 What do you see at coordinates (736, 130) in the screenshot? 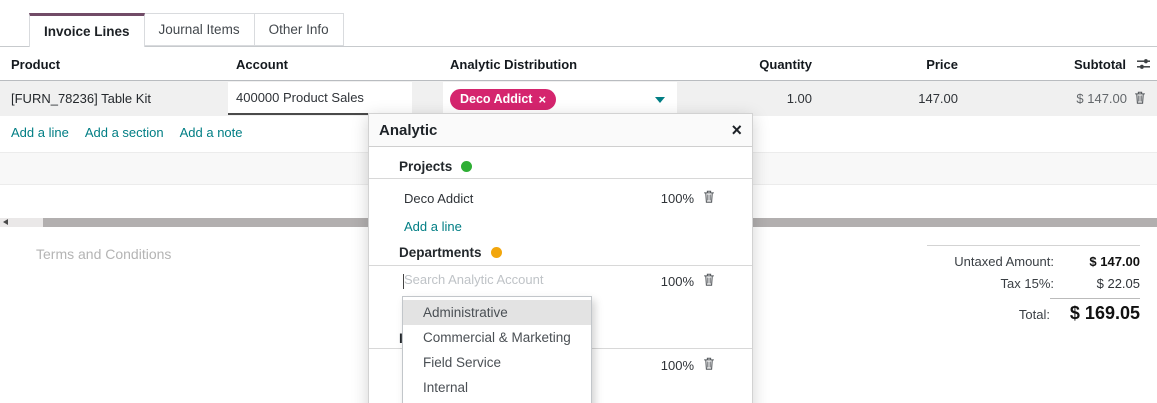
I see `close-icon: ×` at bounding box center [736, 130].